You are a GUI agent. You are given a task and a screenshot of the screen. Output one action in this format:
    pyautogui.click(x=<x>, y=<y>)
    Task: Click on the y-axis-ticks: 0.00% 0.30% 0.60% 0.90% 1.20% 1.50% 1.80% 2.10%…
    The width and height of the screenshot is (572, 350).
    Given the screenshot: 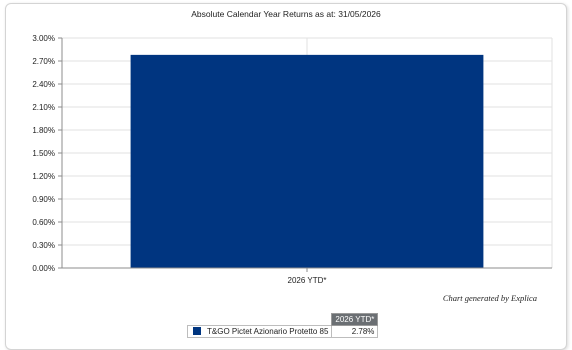 What is the action you would take?
    pyautogui.click(x=47, y=153)
    